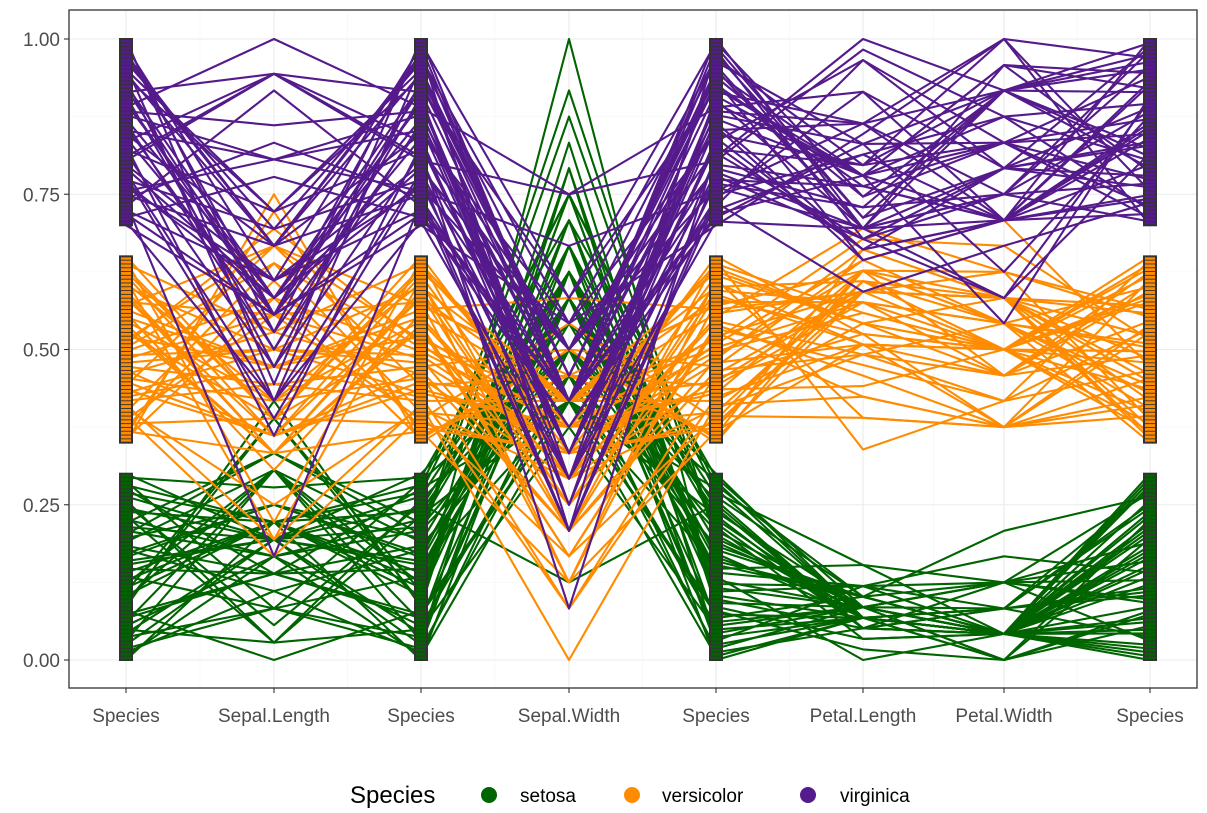 The image size is (1207, 813). What do you see at coordinates (392, 795) in the screenshot?
I see `legend-title: Species` at bounding box center [392, 795].